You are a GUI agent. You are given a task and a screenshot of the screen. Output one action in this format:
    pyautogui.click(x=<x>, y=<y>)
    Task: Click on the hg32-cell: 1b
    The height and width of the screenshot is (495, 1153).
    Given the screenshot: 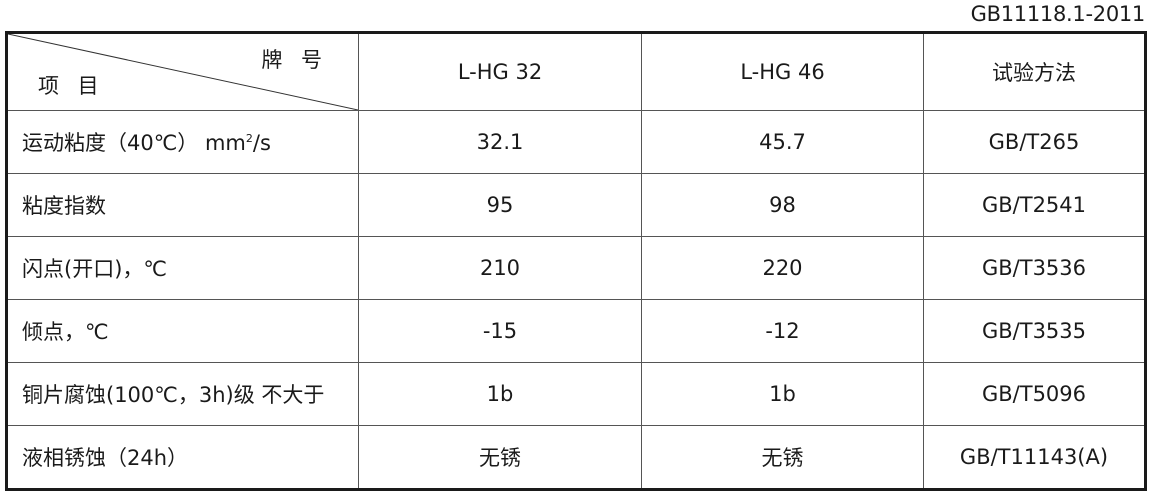 What is the action you would take?
    pyautogui.click(x=500, y=394)
    